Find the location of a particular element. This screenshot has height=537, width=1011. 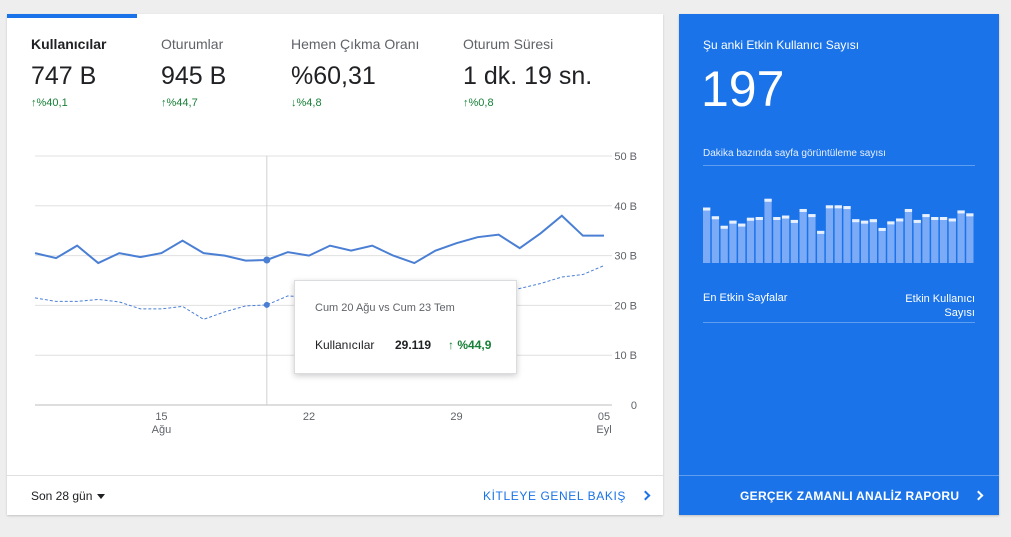

metric-tab-users: Kullanıcılar 747 B ↑%40,1 is located at coordinates (68, 72).